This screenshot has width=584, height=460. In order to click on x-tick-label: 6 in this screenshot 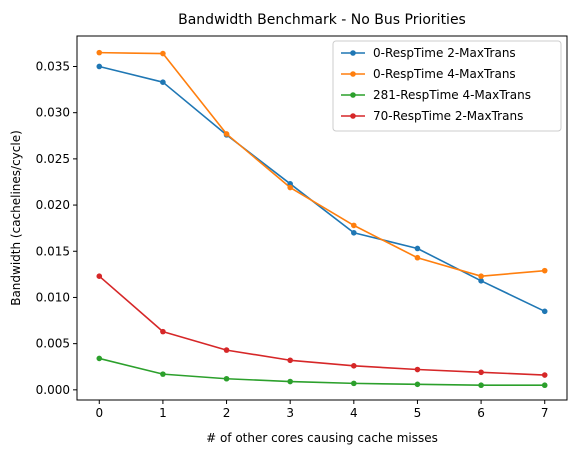, I will do `click(481, 413)`.